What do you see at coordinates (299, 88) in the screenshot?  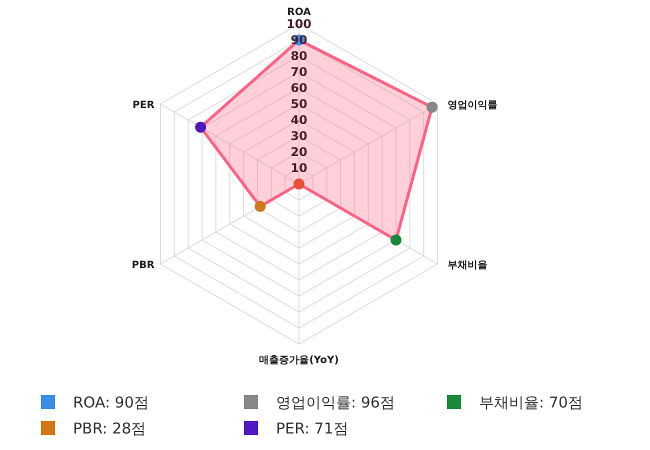 I see `y-tick-label: 60` at bounding box center [299, 88].